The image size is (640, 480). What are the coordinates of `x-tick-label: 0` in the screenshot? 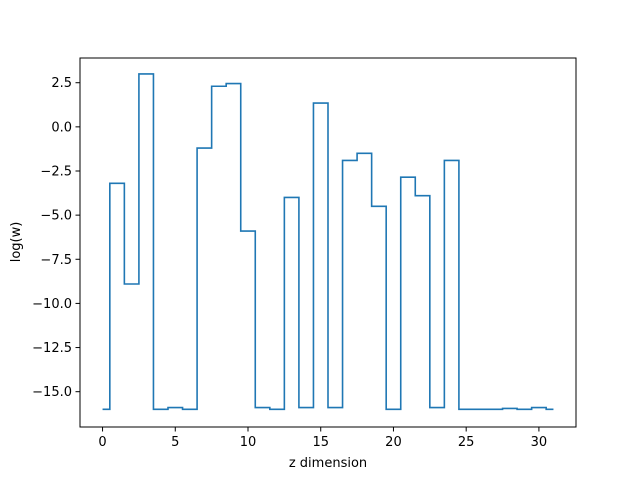 It's located at (102, 442).